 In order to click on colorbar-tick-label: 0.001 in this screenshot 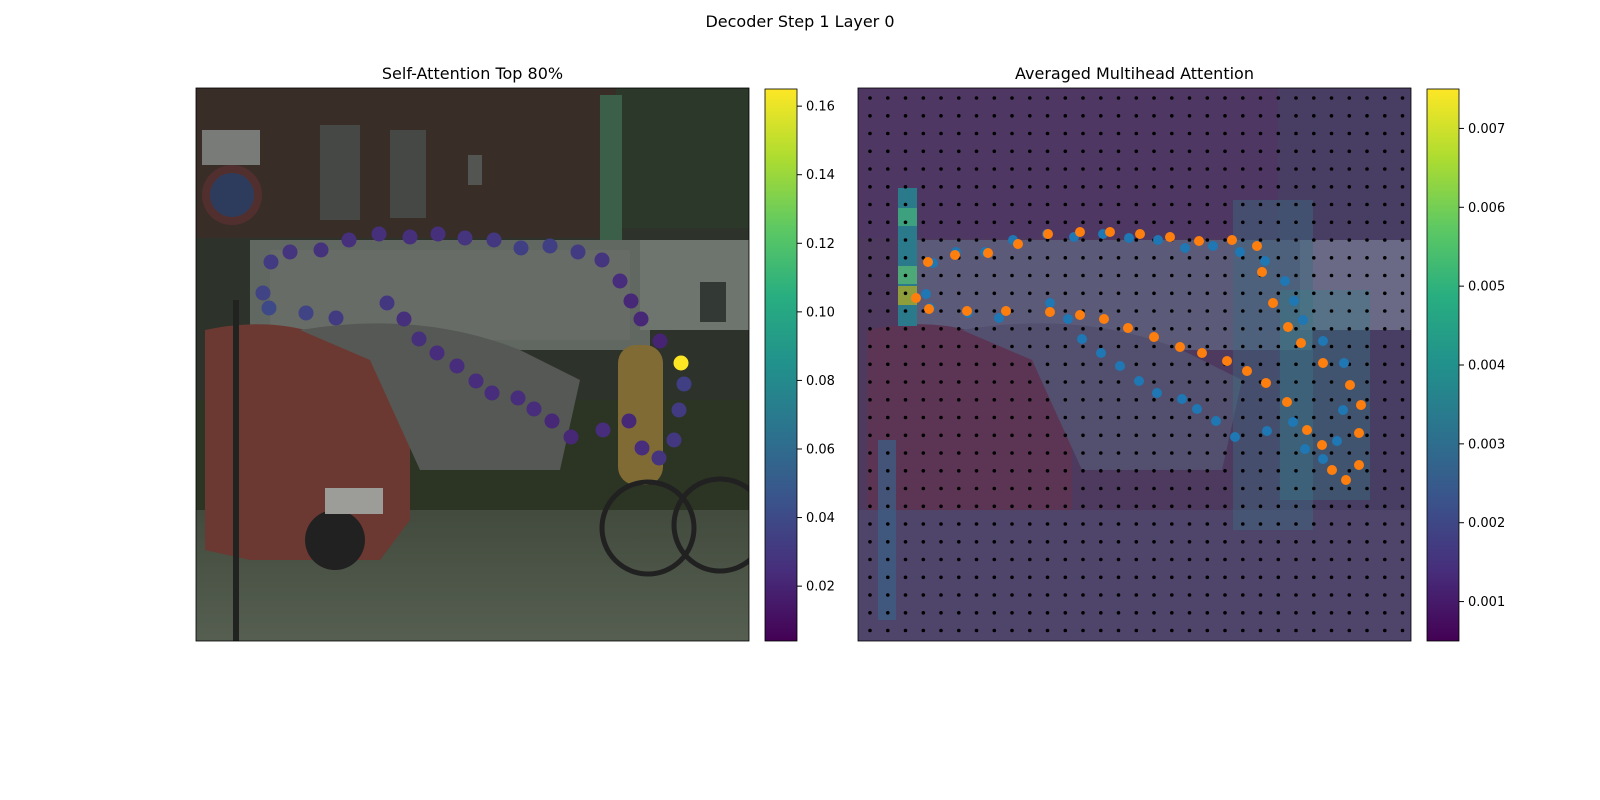, I will do `click(1486, 602)`.